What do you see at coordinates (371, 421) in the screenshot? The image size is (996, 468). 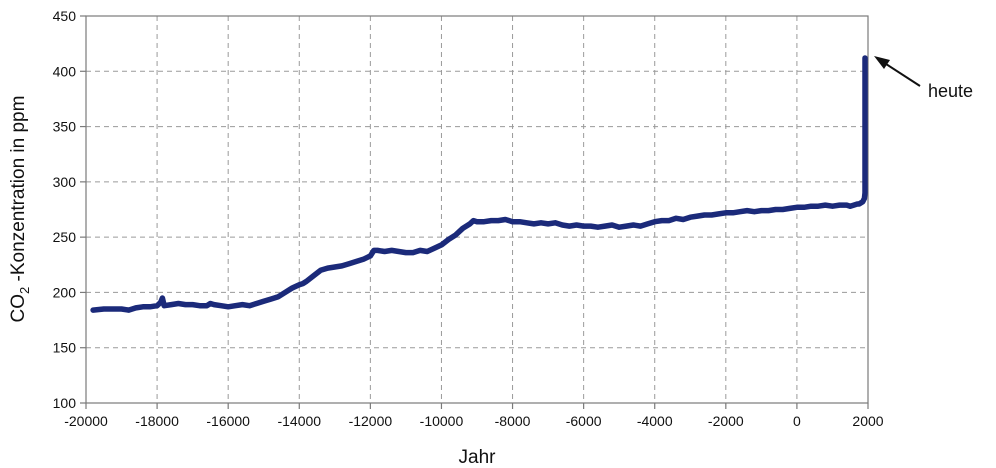 I see `x-tick-label: -12000` at bounding box center [371, 421].